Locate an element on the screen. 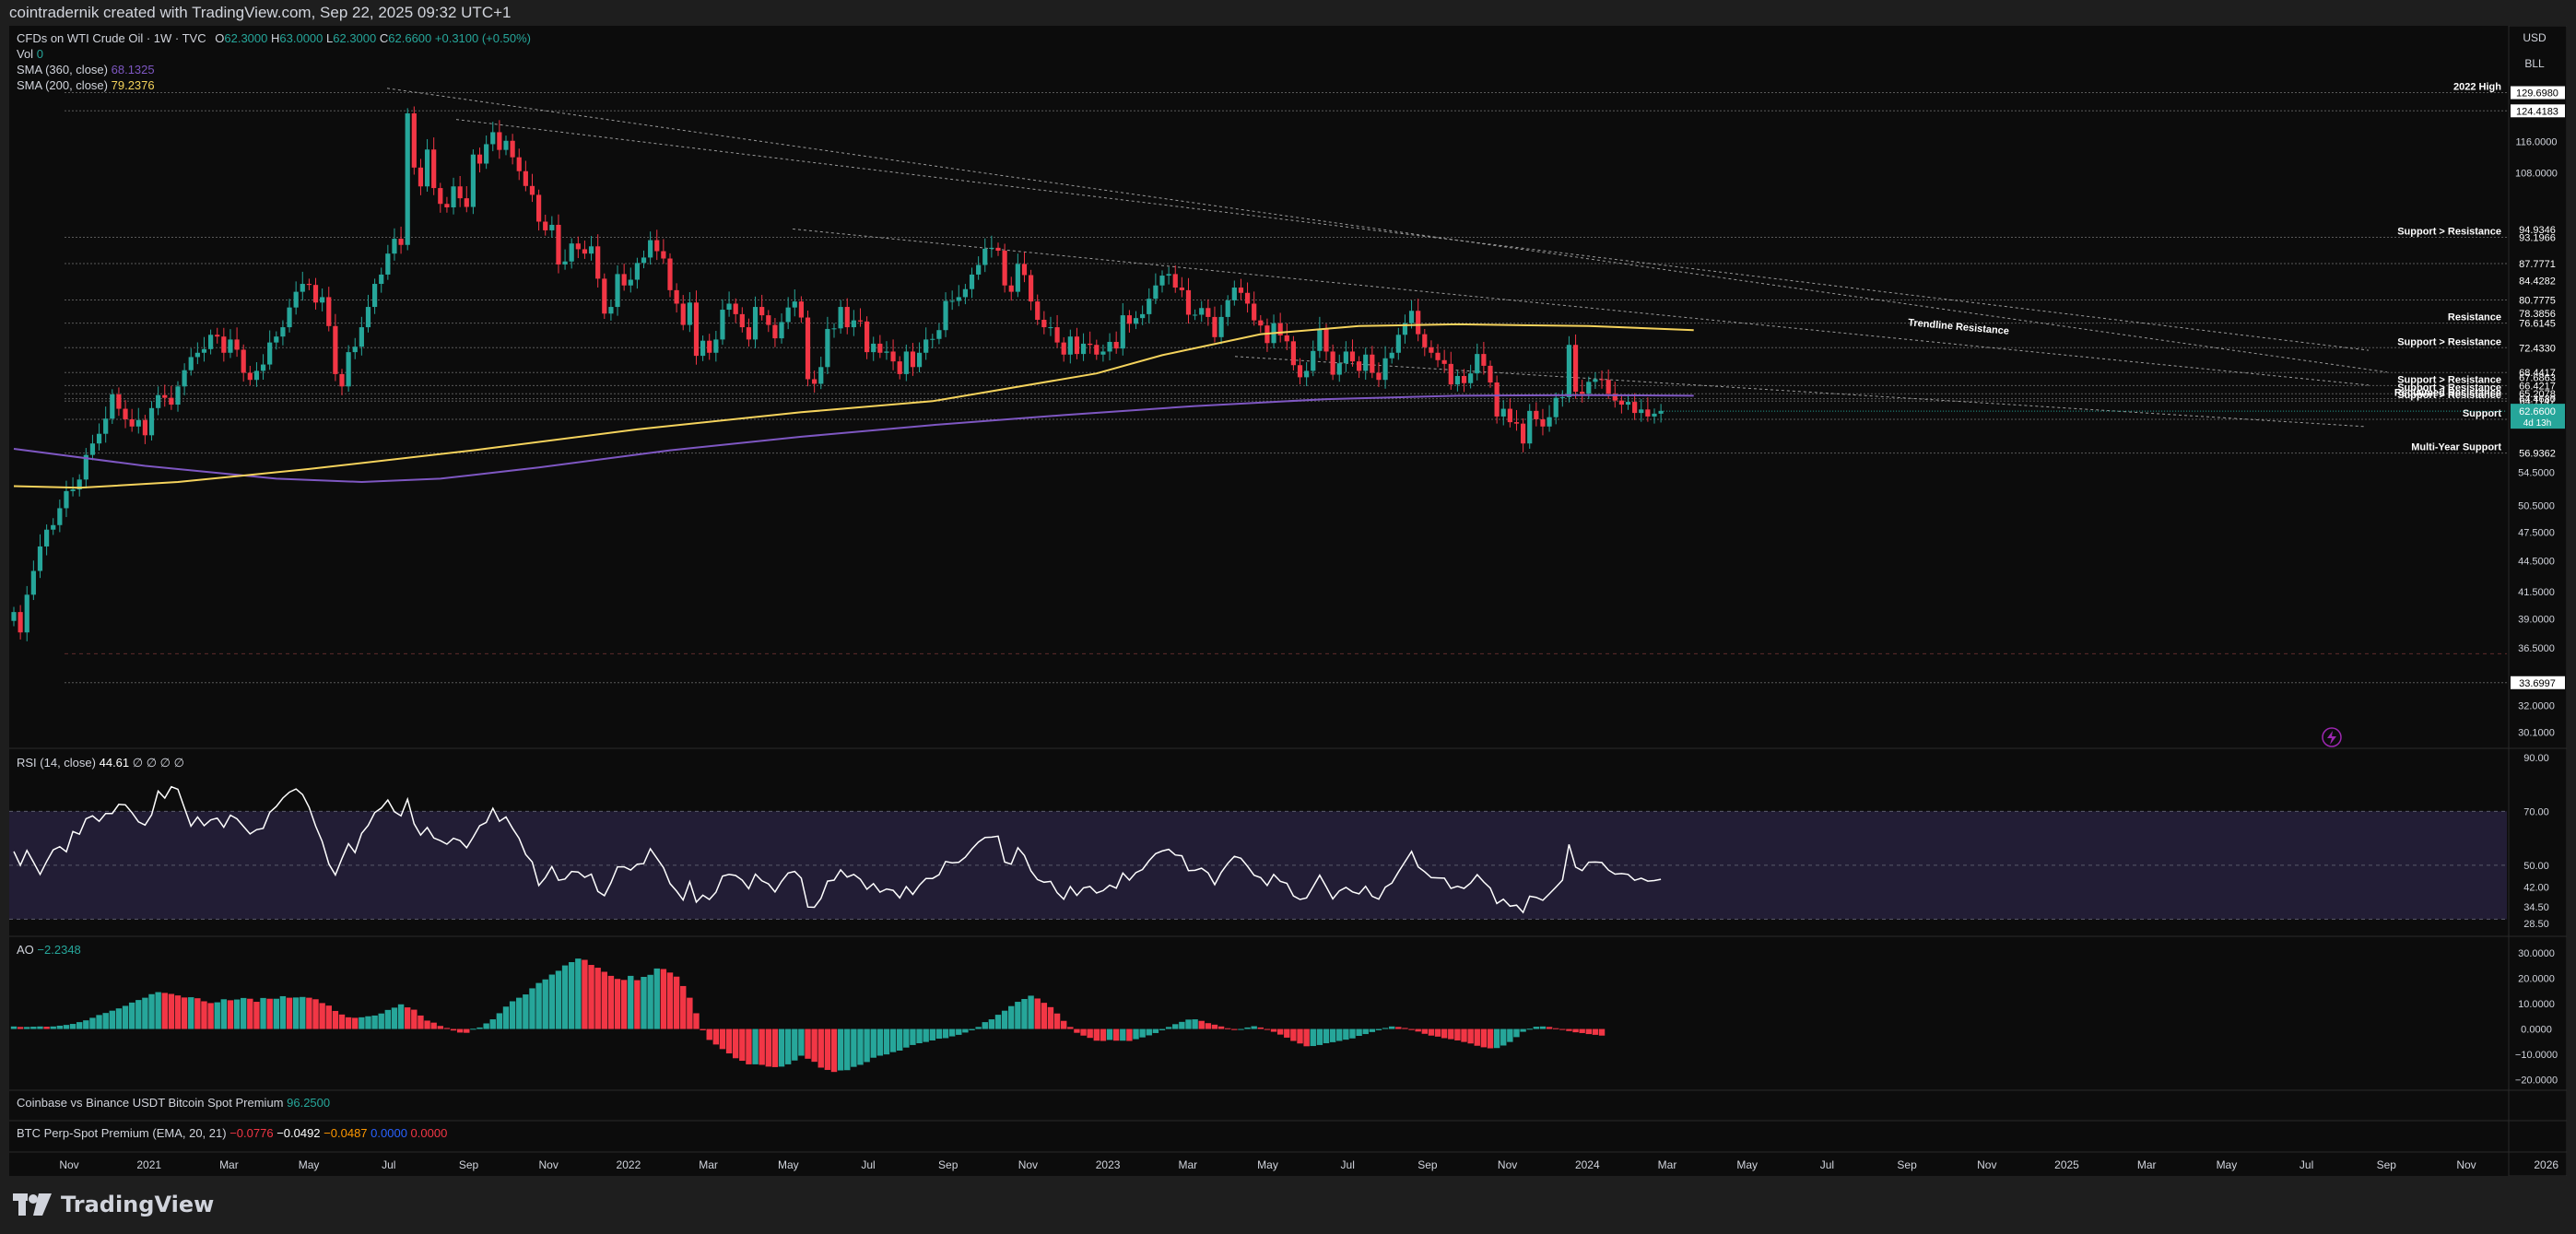 This screenshot has height=1234, width=2576. level-label-2: Support > Resistance is located at coordinates (2449, 232).